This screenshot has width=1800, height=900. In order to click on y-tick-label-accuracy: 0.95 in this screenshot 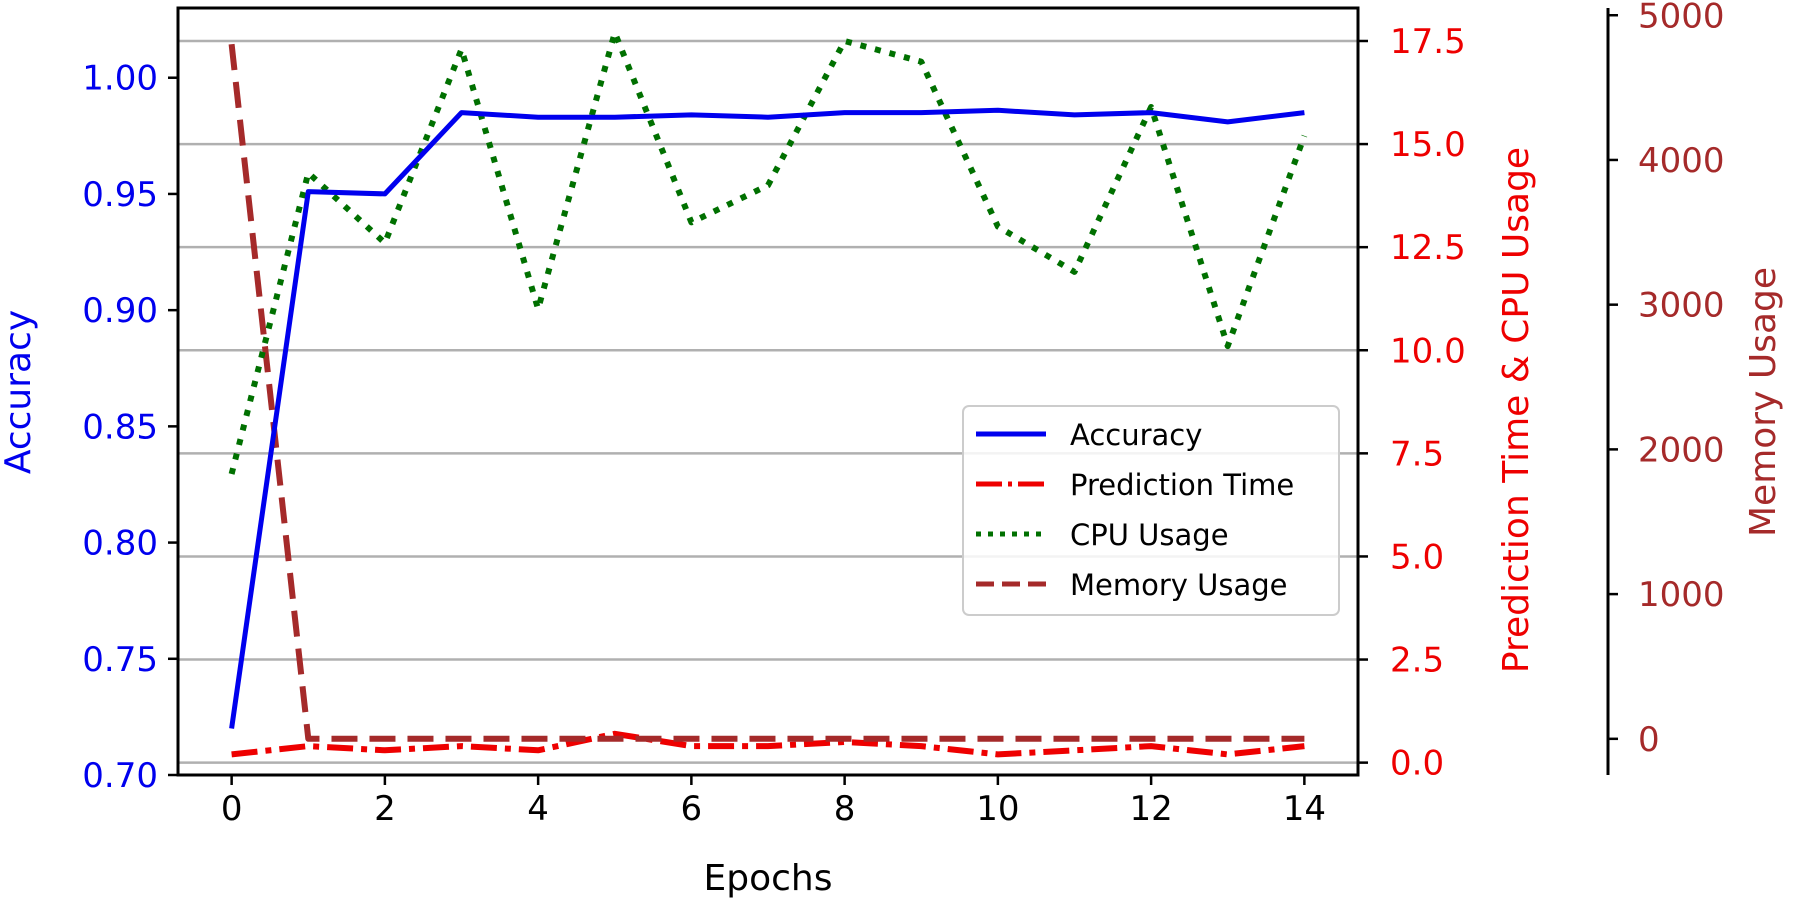, I will do `click(120, 195)`.